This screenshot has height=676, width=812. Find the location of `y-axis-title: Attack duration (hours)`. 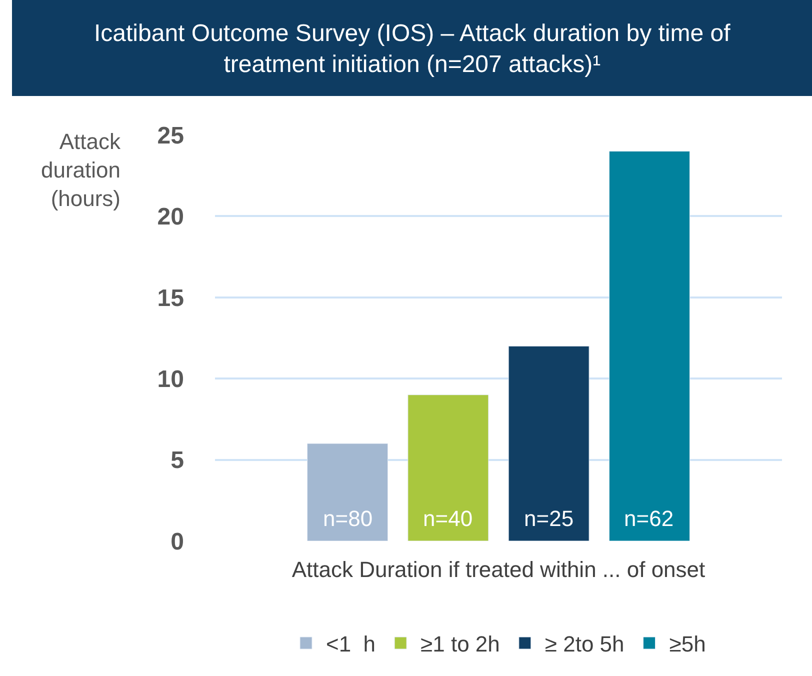

y-axis-title: Attack duration (hours) is located at coordinates (81, 170).